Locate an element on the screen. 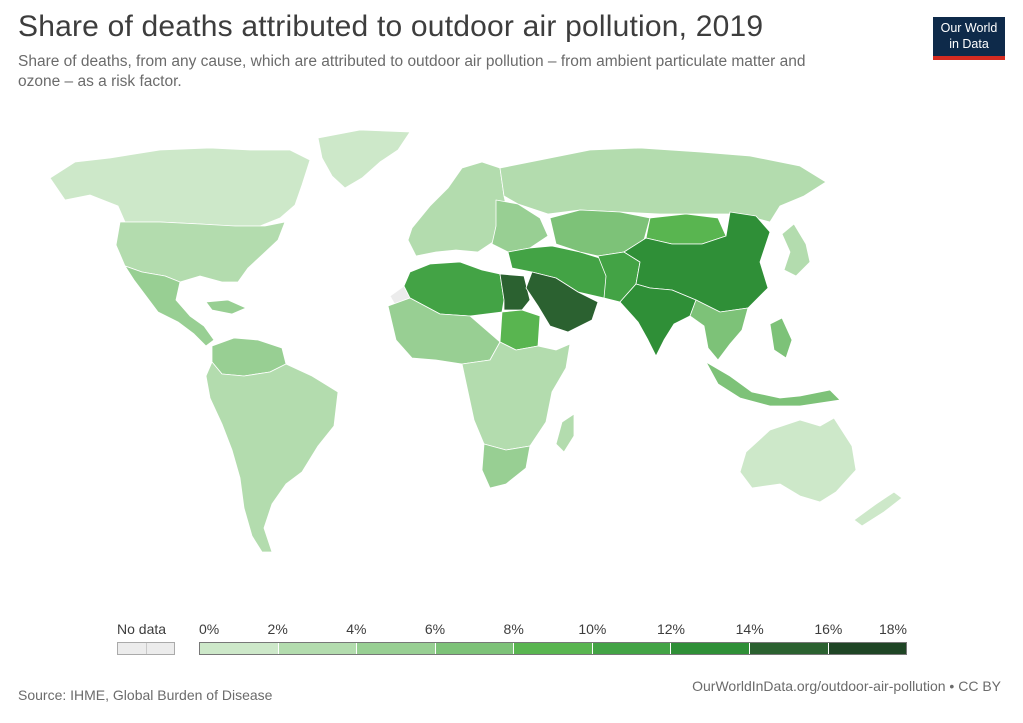 This screenshot has height=723, width=1023. region-australia is located at coordinates (798, 460).